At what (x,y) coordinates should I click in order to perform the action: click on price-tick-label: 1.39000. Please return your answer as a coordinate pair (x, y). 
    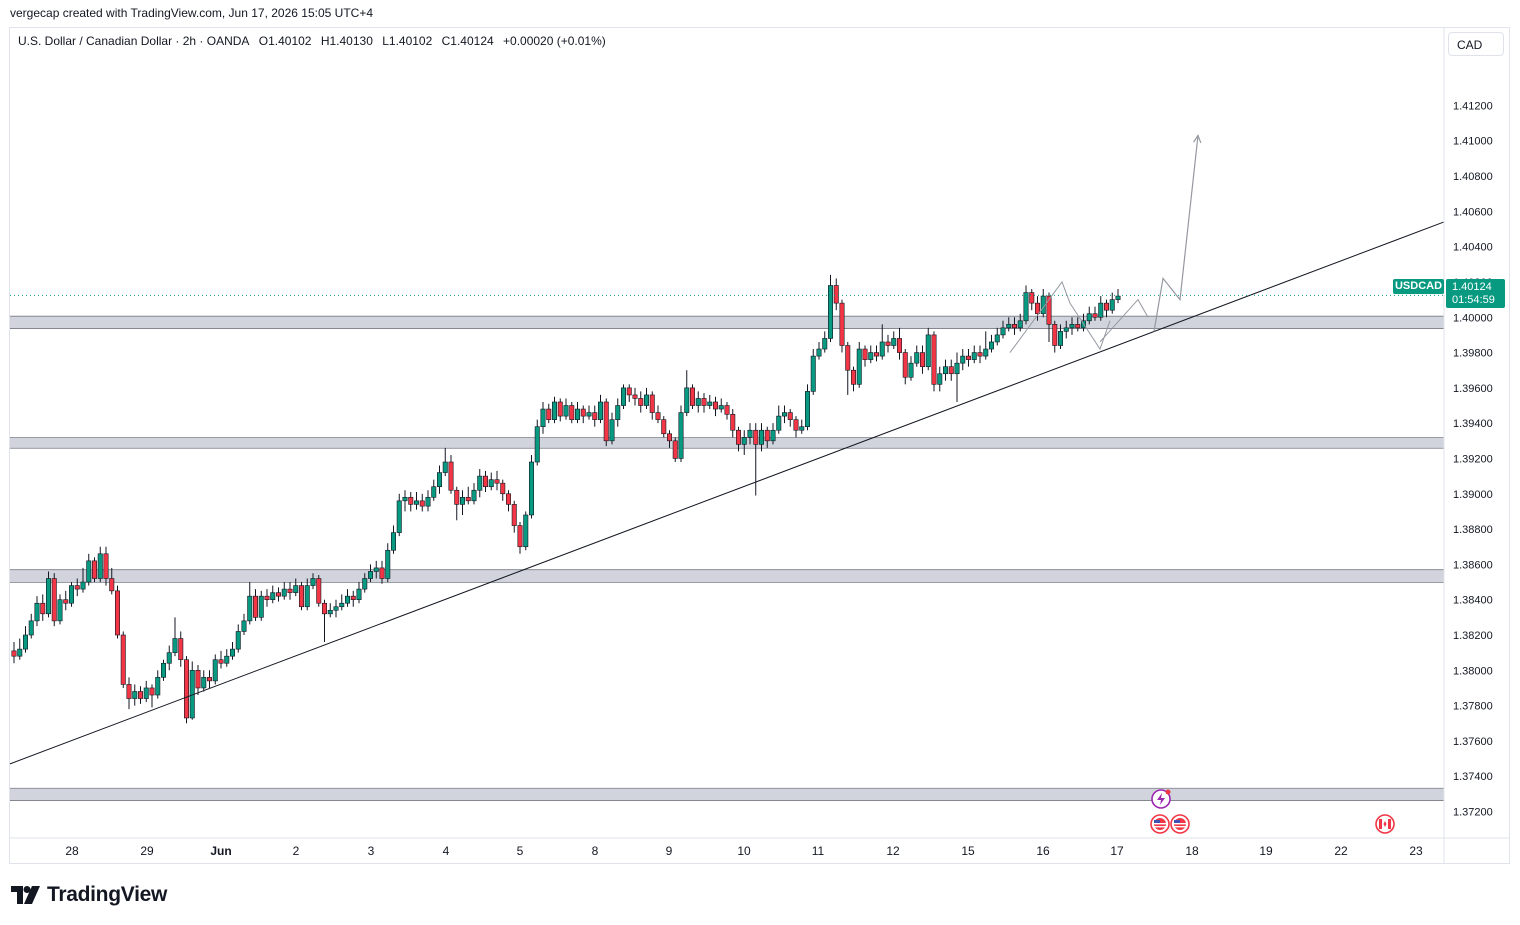
    Looking at the image, I should click on (1473, 495).